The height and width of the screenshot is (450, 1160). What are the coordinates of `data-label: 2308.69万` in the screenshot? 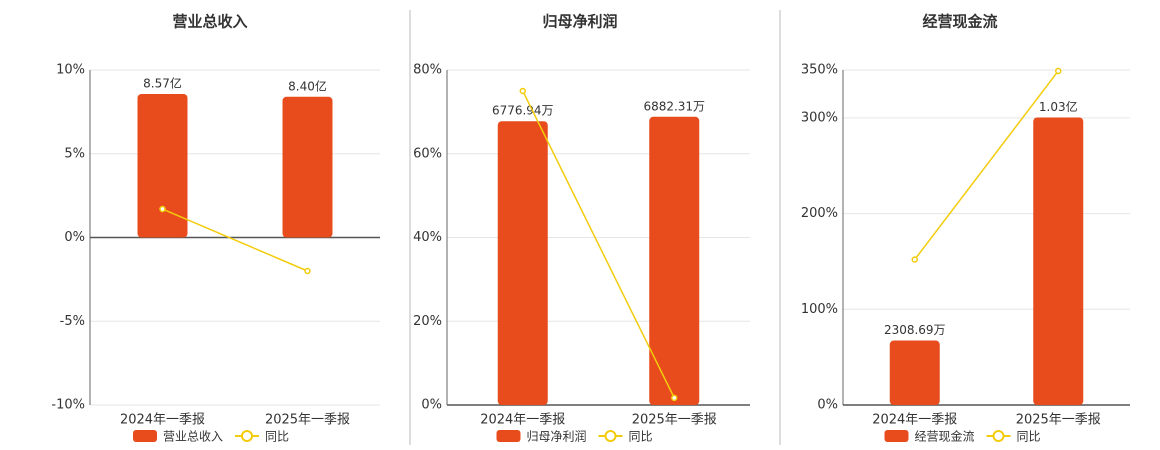 It's located at (915, 330).